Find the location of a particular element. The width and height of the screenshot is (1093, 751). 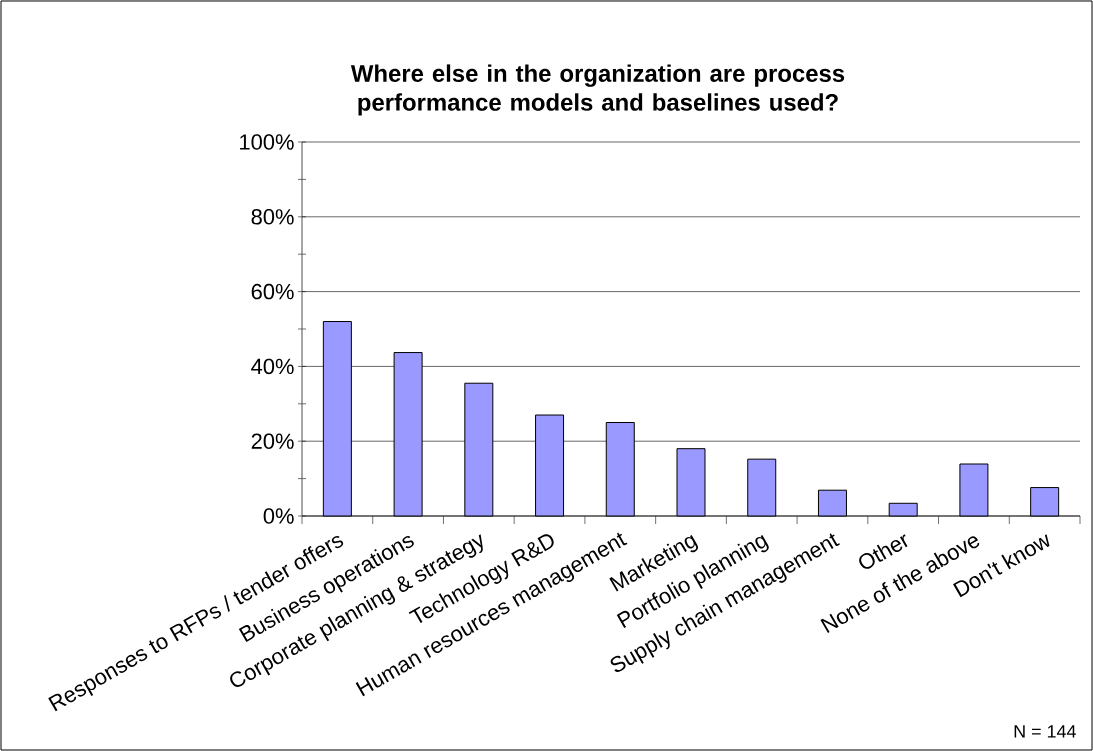

y-tick-label: 60% is located at coordinates (272, 291).